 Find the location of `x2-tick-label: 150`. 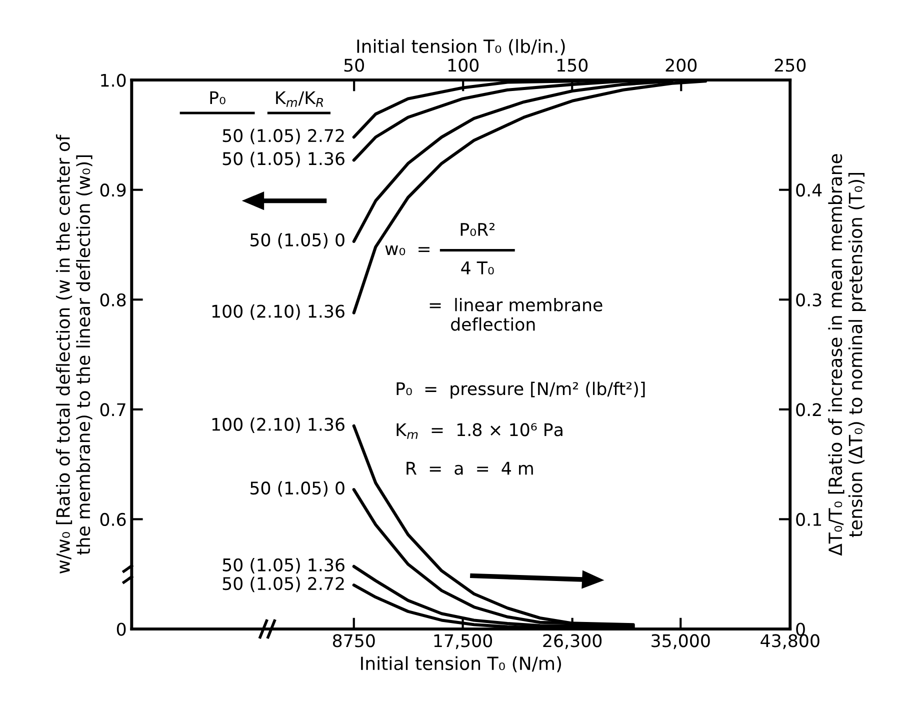

x2-tick-label: 150 is located at coordinates (572, 65).